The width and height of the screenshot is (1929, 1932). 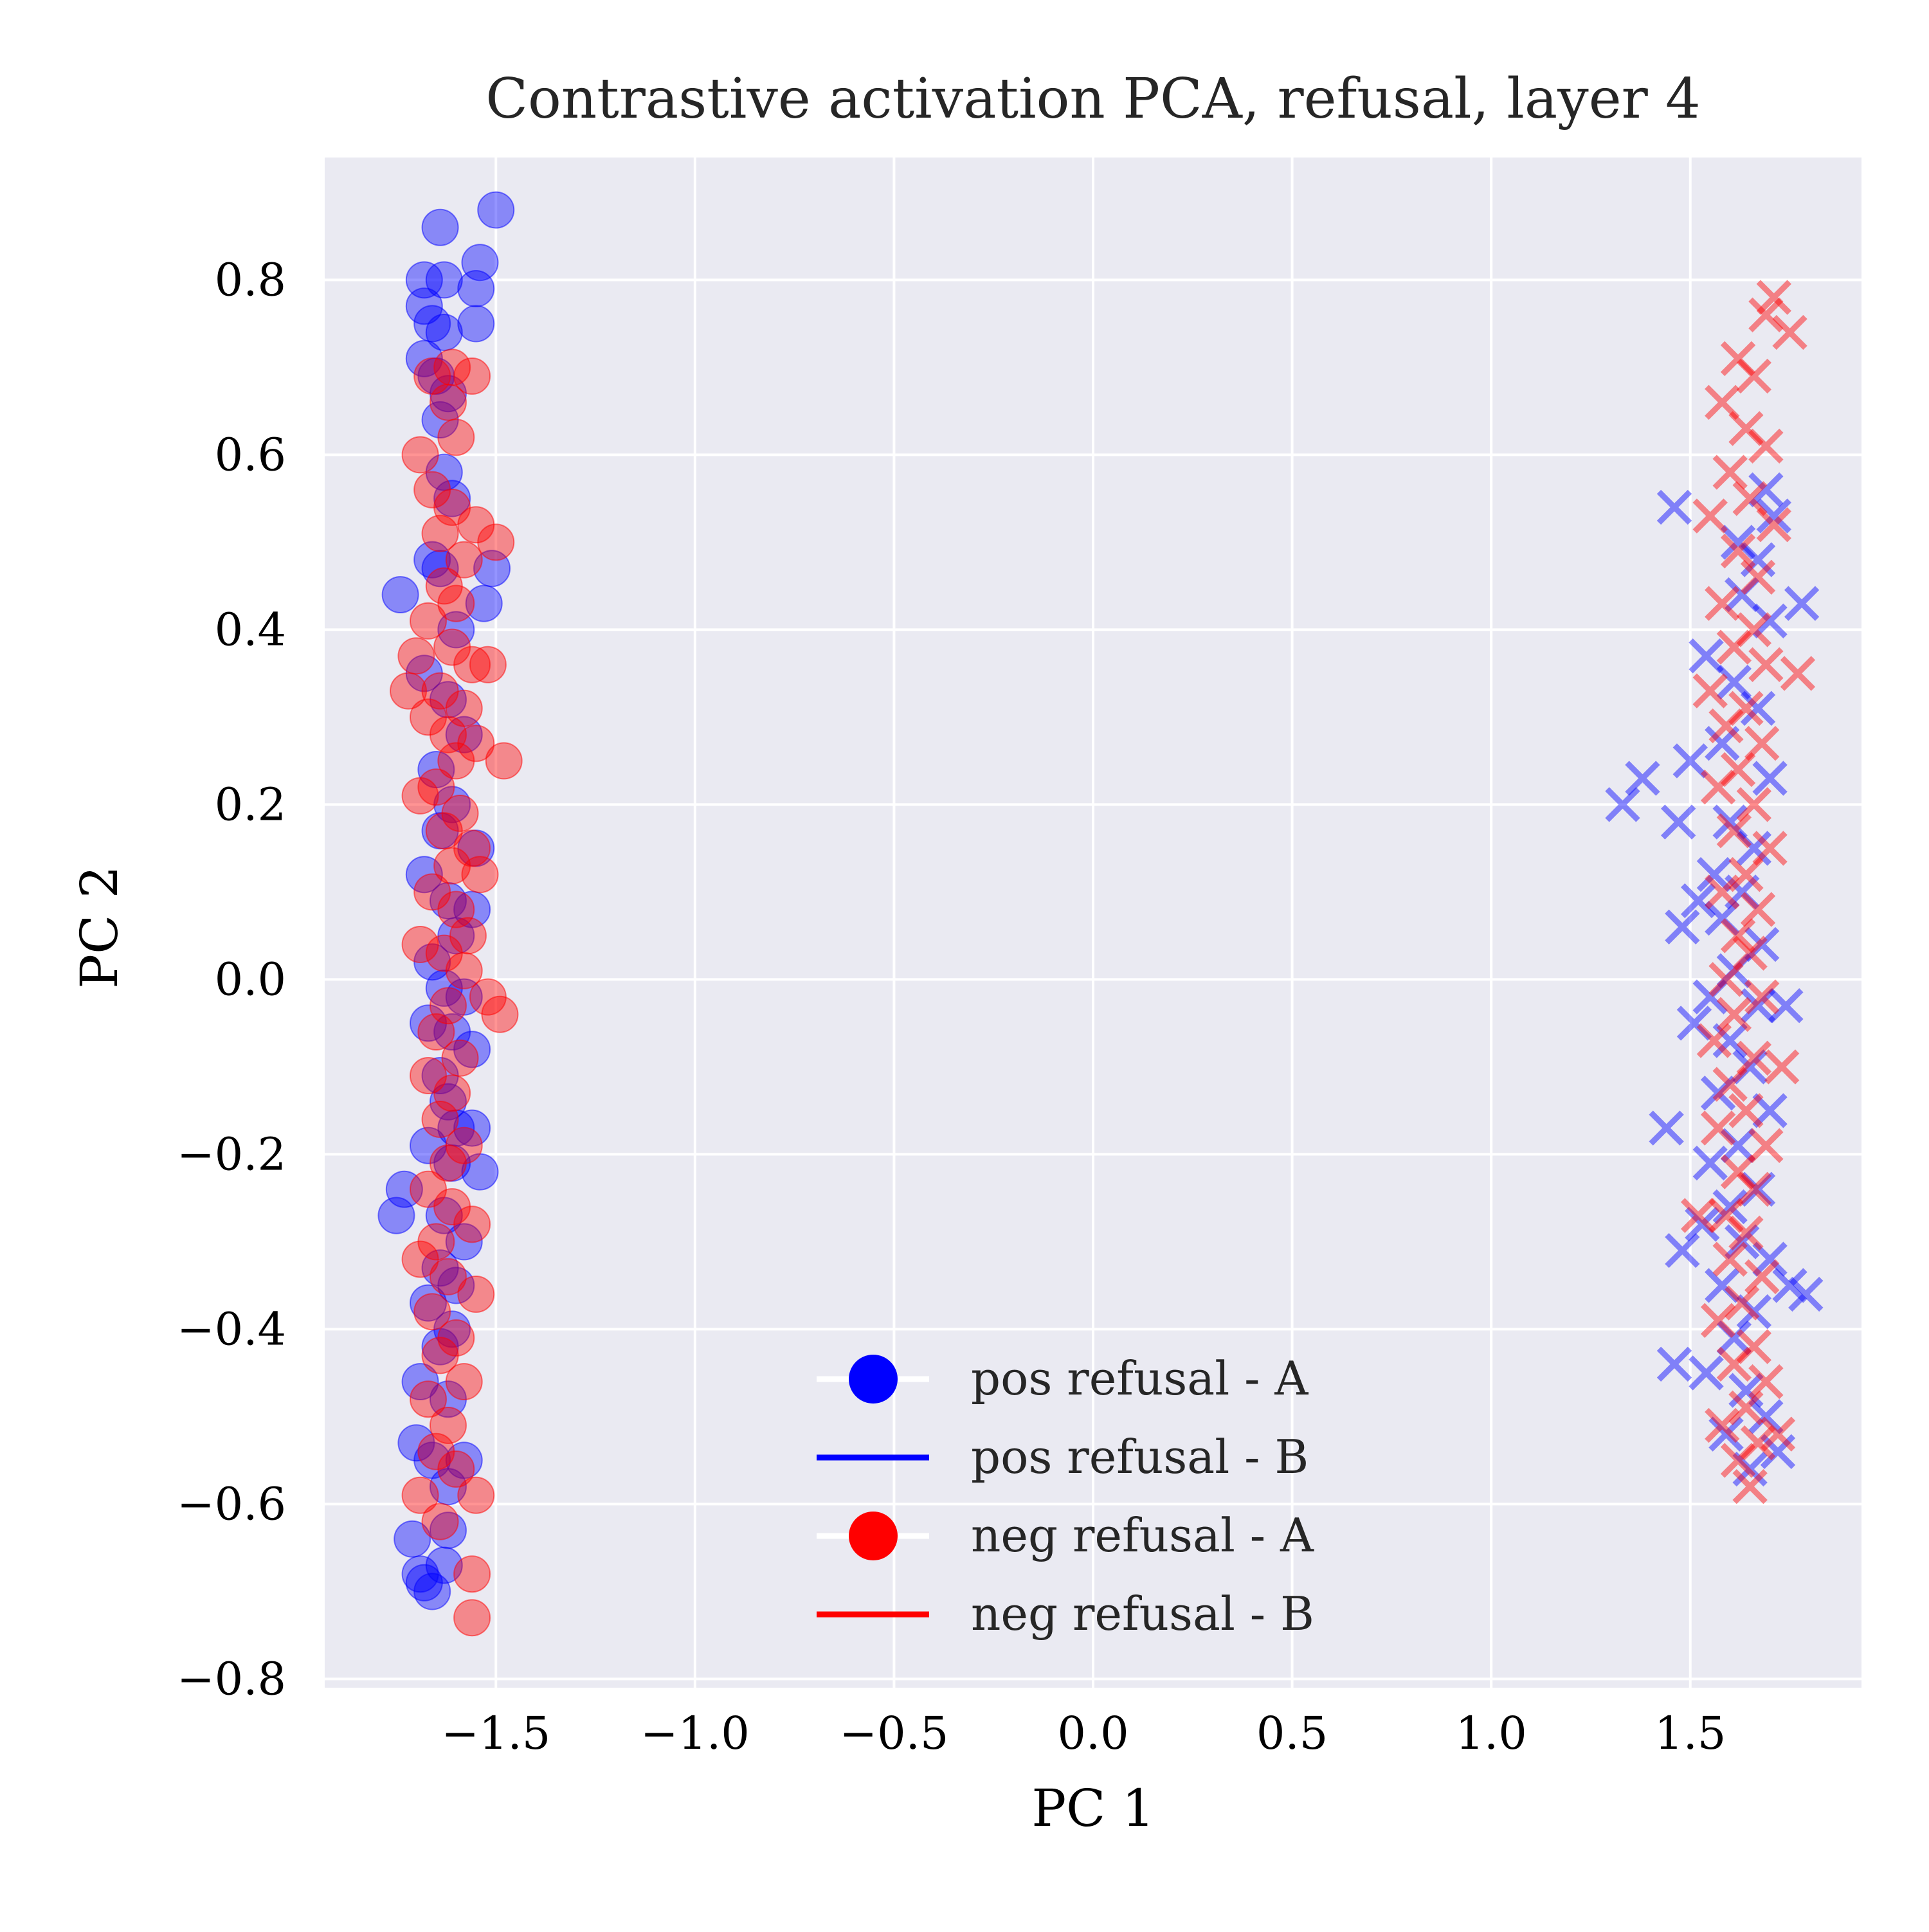 I want to click on y-axis-label: PC 2, so click(x=99, y=926).